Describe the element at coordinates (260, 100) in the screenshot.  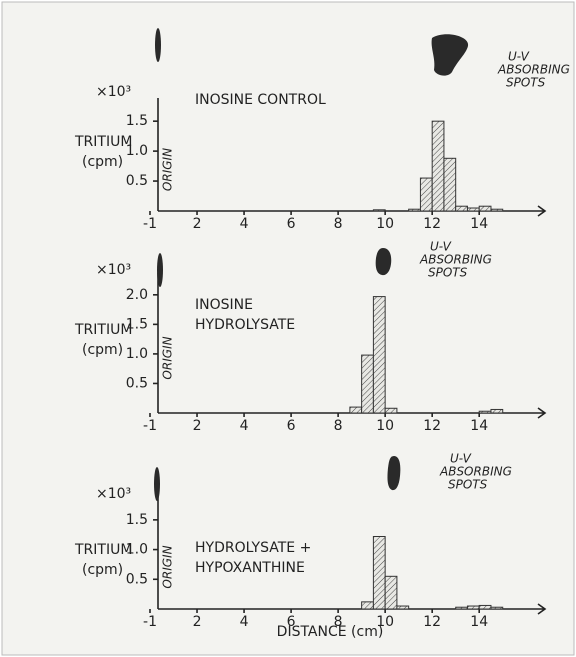
I see `chart-title: INOSINE CONTROL` at that location.